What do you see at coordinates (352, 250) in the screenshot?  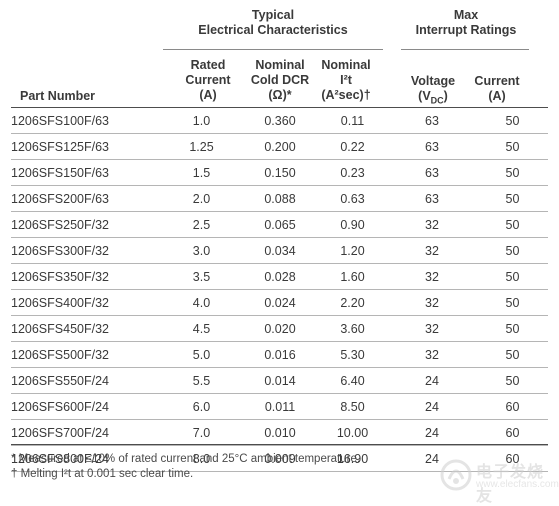 I see `cell-i2t: 1.20` at bounding box center [352, 250].